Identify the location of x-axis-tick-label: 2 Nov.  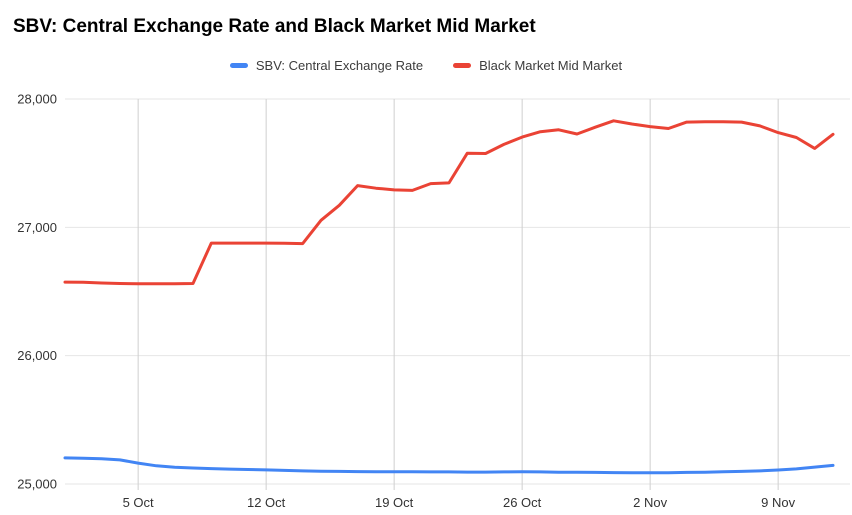
(650, 502).